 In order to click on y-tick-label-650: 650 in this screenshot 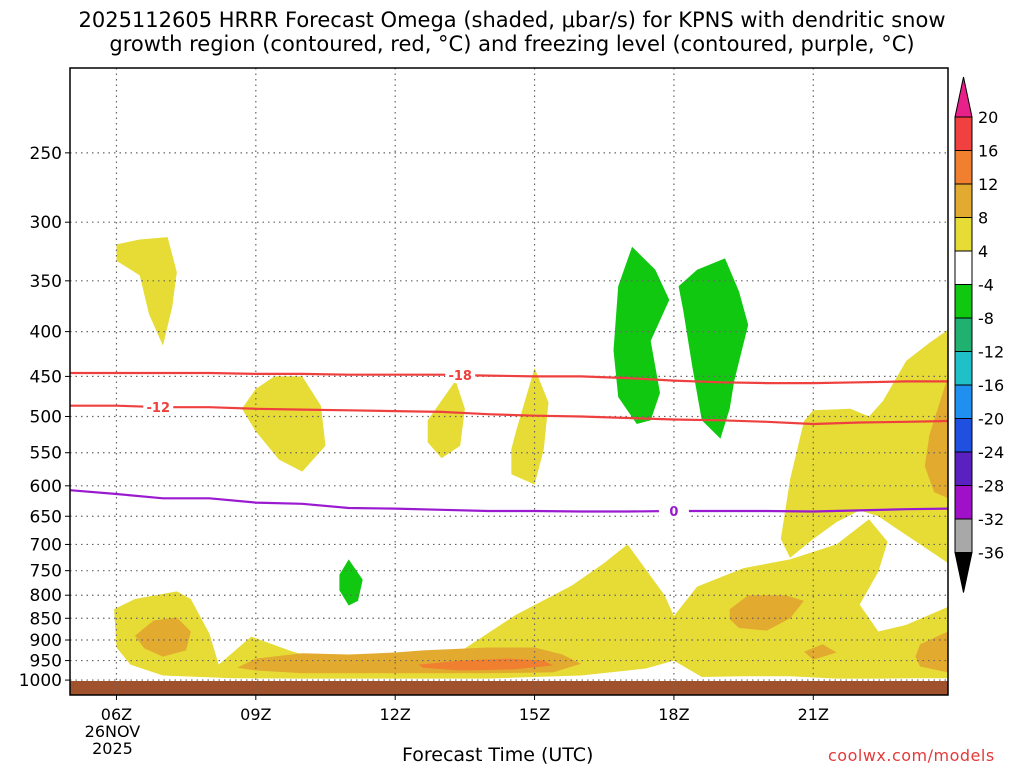, I will do `click(46, 517)`.